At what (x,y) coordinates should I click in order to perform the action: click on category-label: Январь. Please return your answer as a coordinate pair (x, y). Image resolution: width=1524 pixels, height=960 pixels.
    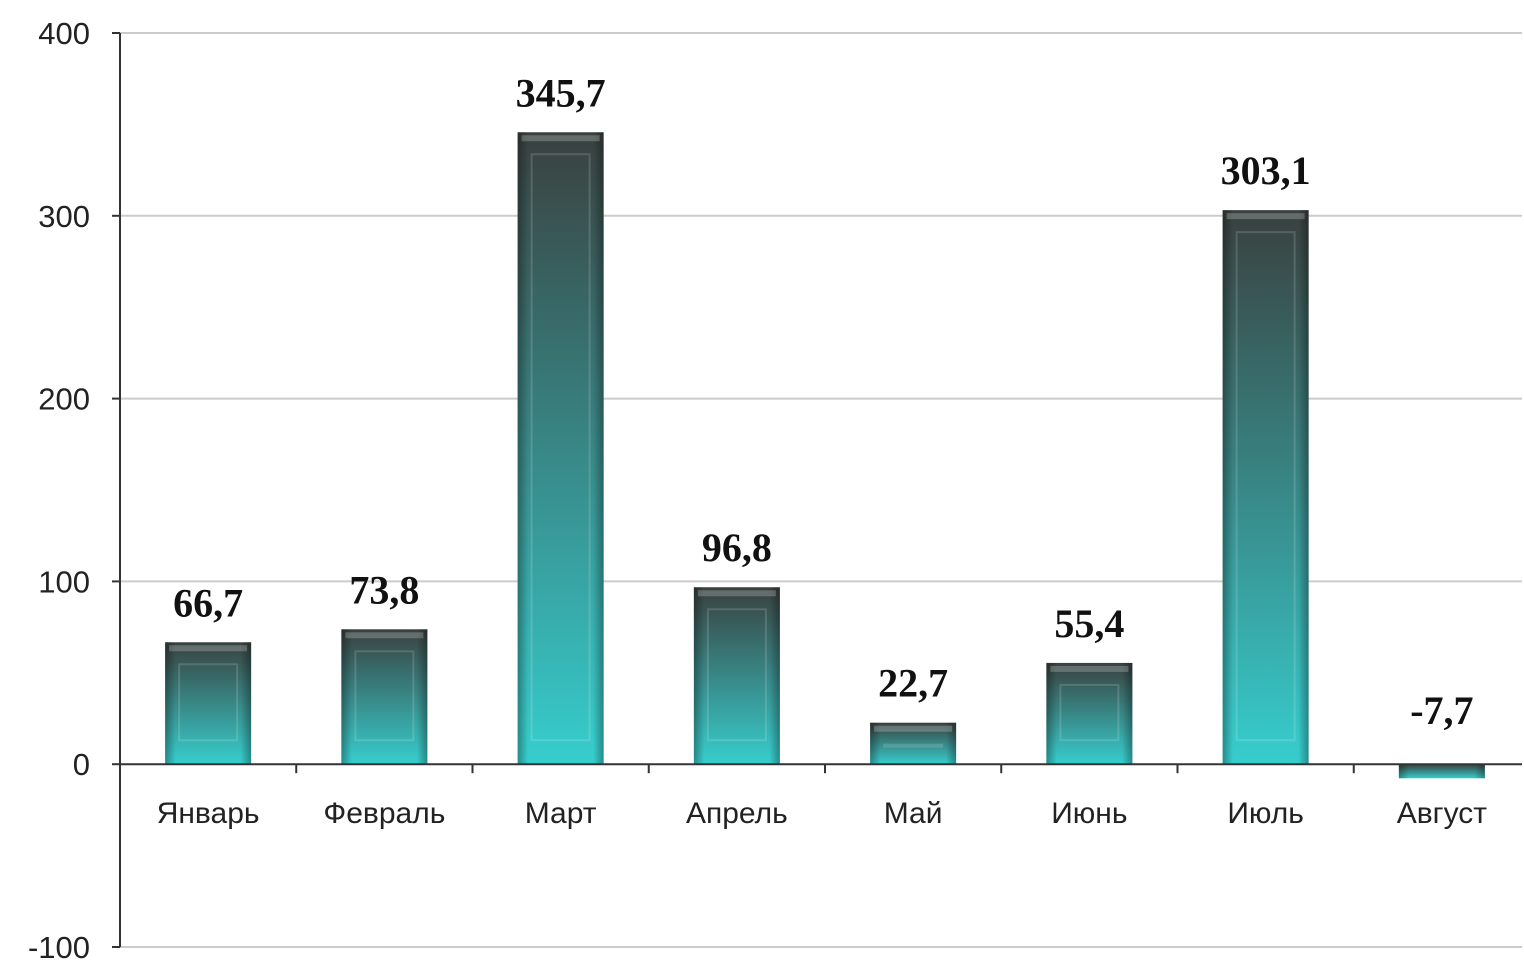
    Looking at the image, I should click on (208, 813).